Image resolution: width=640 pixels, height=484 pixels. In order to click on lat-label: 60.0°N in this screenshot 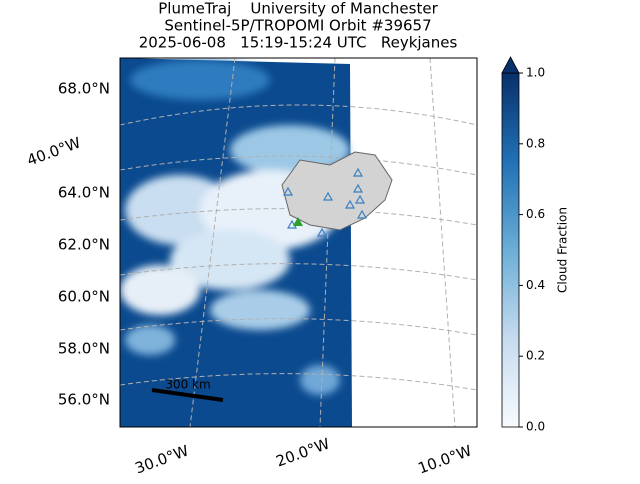, I will do `click(84, 297)`.